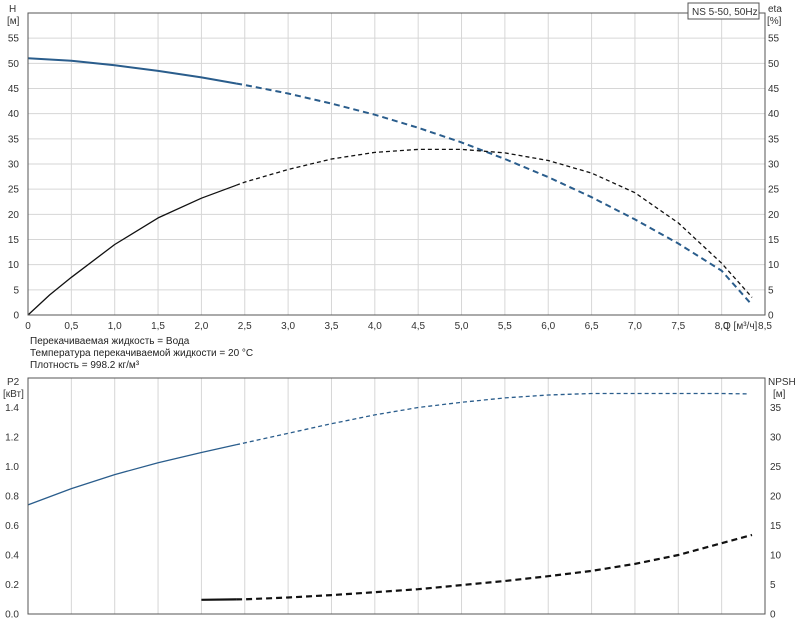 This screenshot has width=796, height=620. I want to click on bottom-right-axis-name: NPSH, so click(782, 382).